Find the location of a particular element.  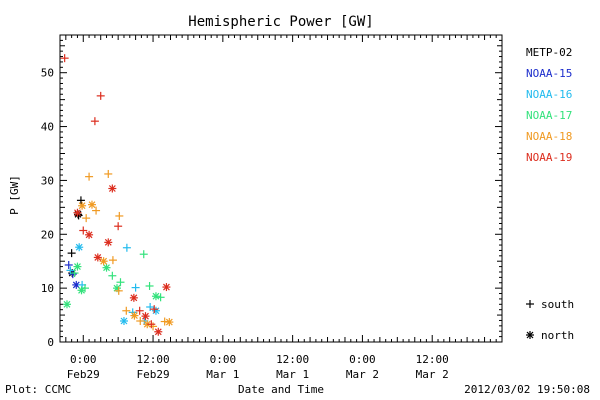

marker-legend-entry: south is located at coordinates (550, 304).